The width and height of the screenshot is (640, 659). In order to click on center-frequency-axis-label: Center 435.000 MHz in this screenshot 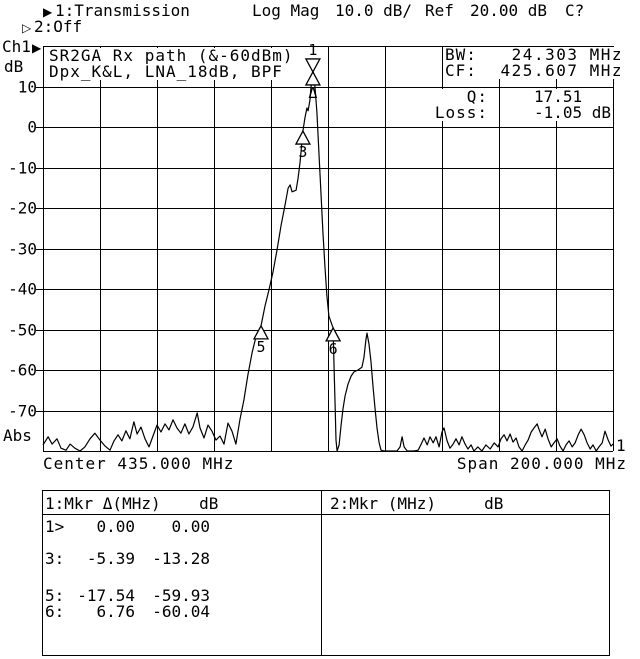, I will do `click(139, 463)`.